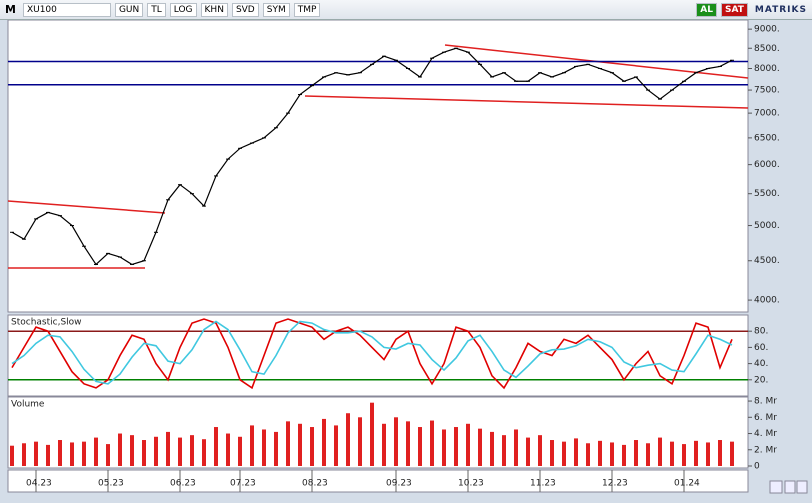  What do you see at coordinates (526, 102) in the screenshot?
I see `trend-line` at bounding box center [526, 102].